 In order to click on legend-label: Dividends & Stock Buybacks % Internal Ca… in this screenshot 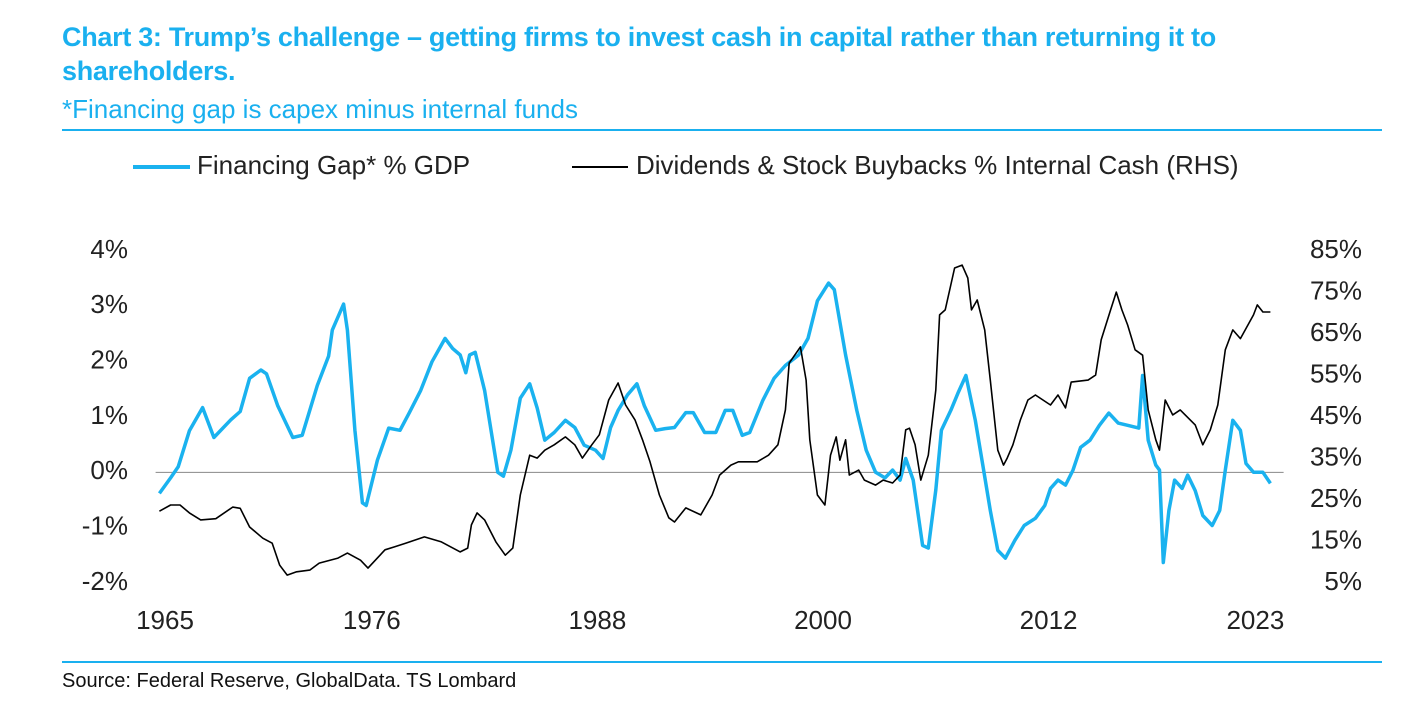, I will do `click(937, 165)`.